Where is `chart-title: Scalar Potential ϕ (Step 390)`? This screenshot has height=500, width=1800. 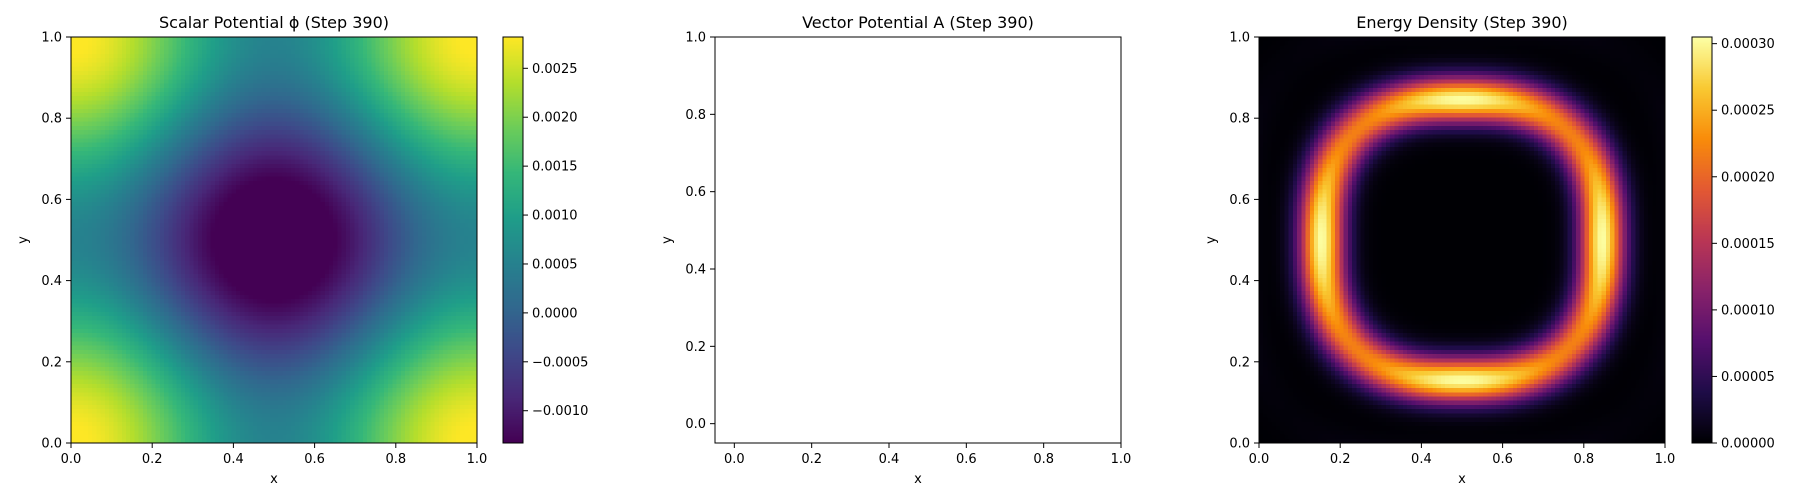 chart-title: Scalar Potential ϕ (Step 390) is located at coordinates (274, 22).